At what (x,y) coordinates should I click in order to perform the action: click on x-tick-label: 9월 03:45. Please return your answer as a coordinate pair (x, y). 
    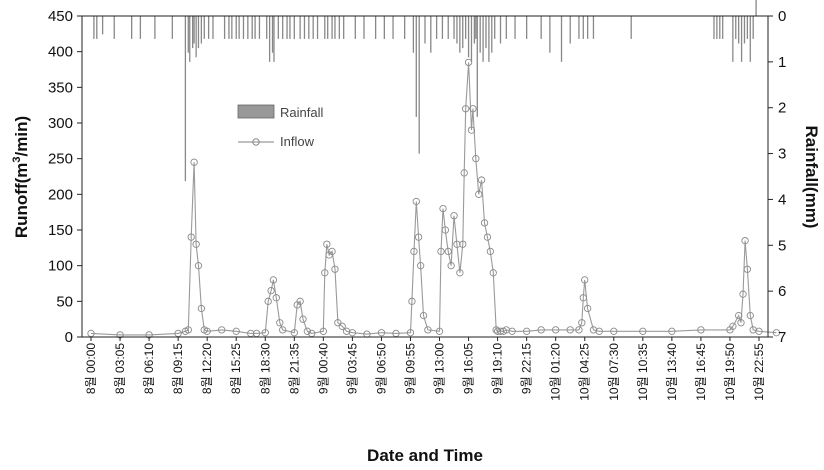
    Looking at the image, I should click on (352, 368).